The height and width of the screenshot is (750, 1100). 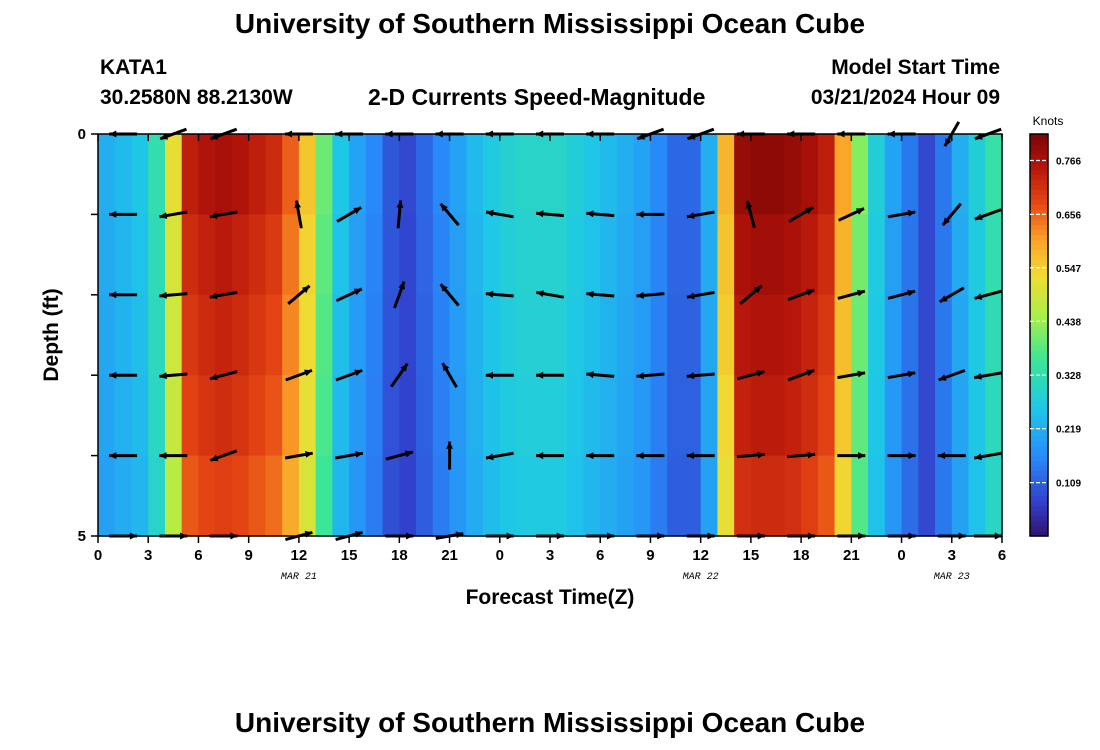 I want to click on x-tick-label: 0, so click(x=901, y=555).